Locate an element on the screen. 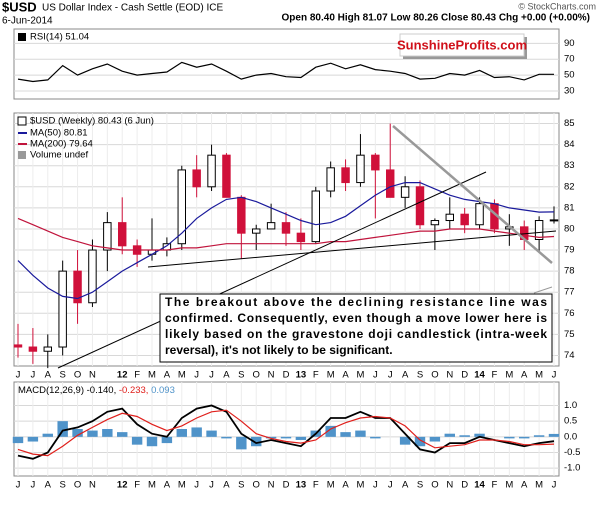 This screenshot has height=505, width=600. logo: SunshineProfits.com is located at coordinates (462, 46).